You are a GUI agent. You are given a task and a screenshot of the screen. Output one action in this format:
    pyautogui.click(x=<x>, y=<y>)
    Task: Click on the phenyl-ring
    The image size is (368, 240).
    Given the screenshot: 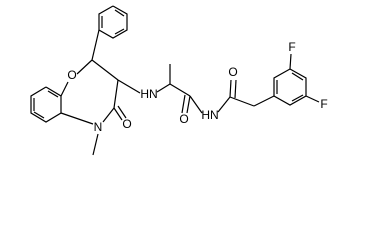 What is the action you would take?
    pyautogui.click(x=113, y=22)
    